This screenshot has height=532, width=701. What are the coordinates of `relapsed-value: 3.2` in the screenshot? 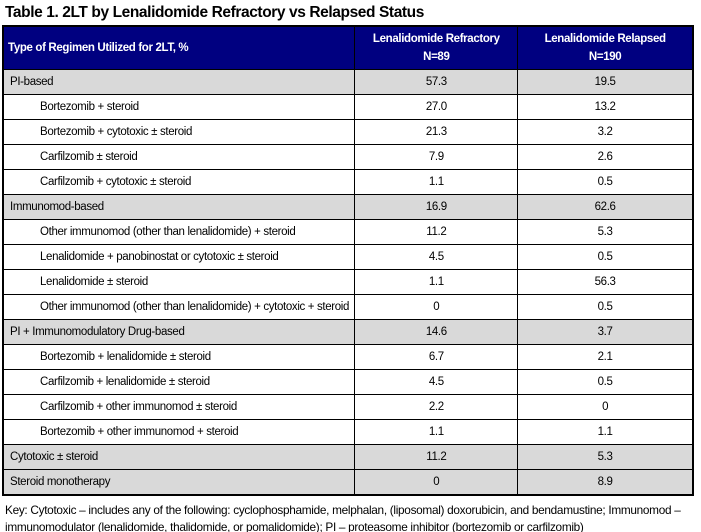 It's located at (605, 132).